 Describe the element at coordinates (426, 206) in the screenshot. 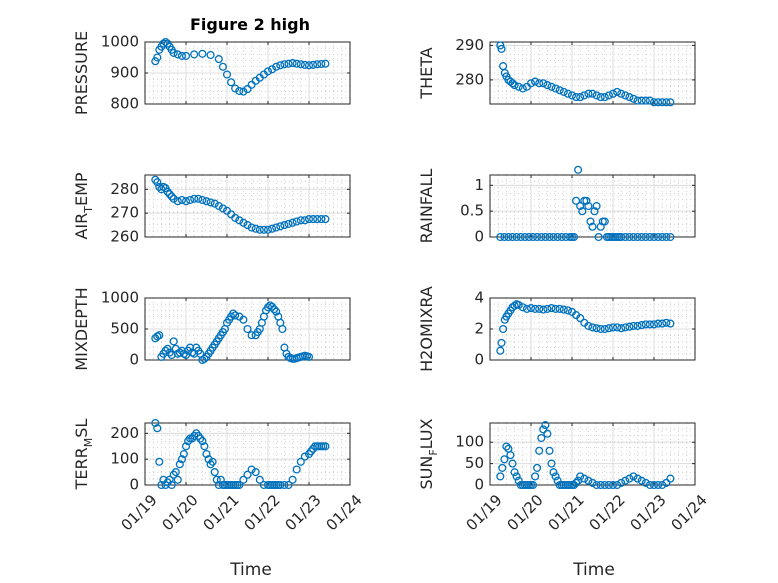

I see `y-axis-label: RAINFALL` at that location.